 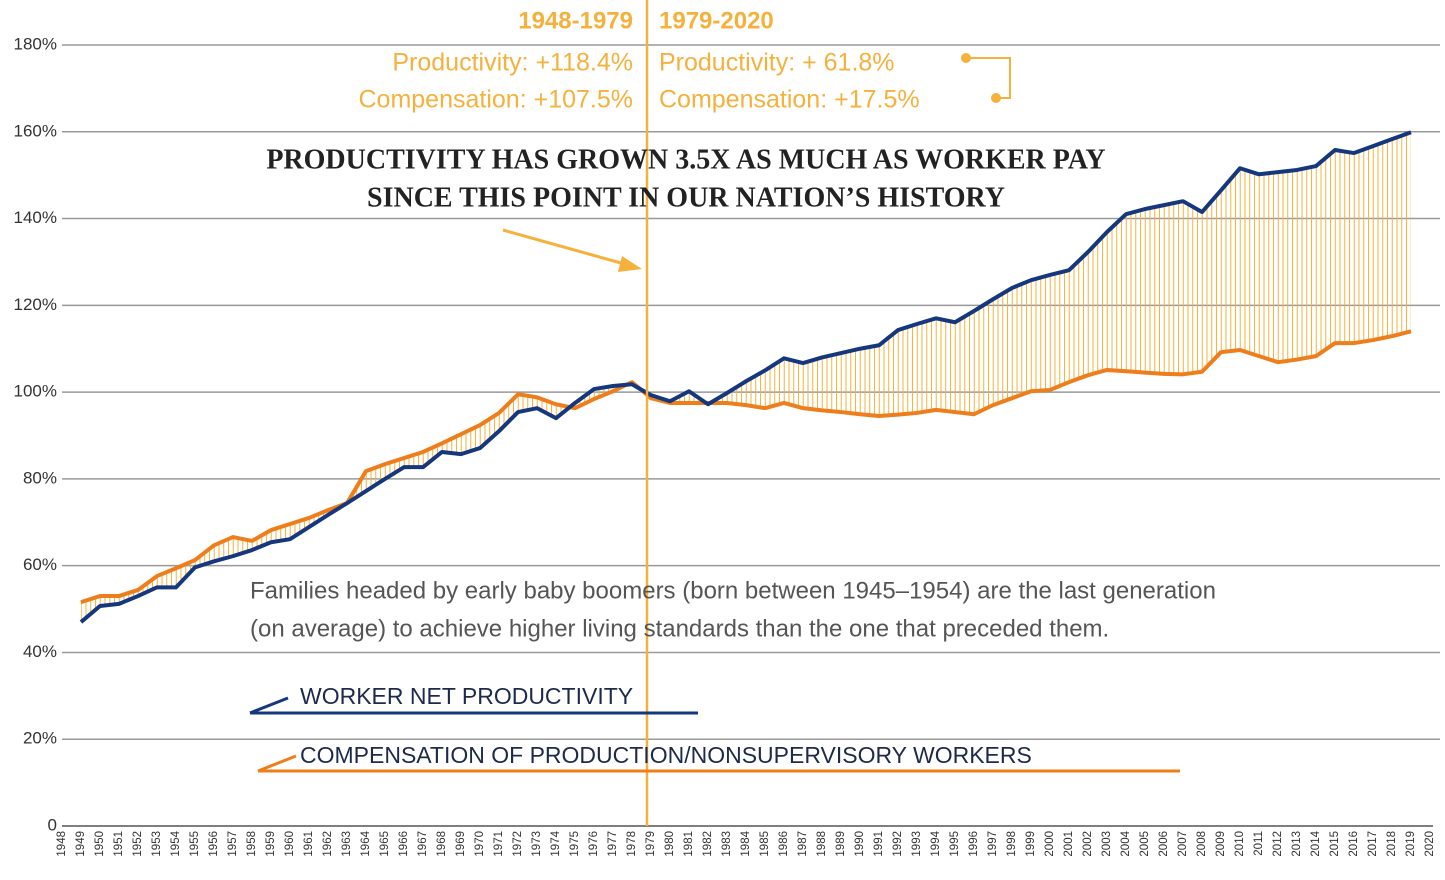 I want to click on x-tick-label: 1997, so click(x=993, y=844).